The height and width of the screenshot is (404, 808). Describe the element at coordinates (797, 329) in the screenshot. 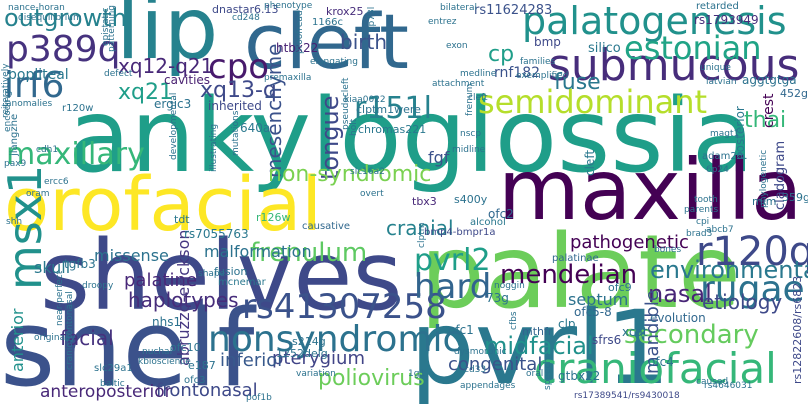

I see `word: rs12822608/rs6823` at that location.